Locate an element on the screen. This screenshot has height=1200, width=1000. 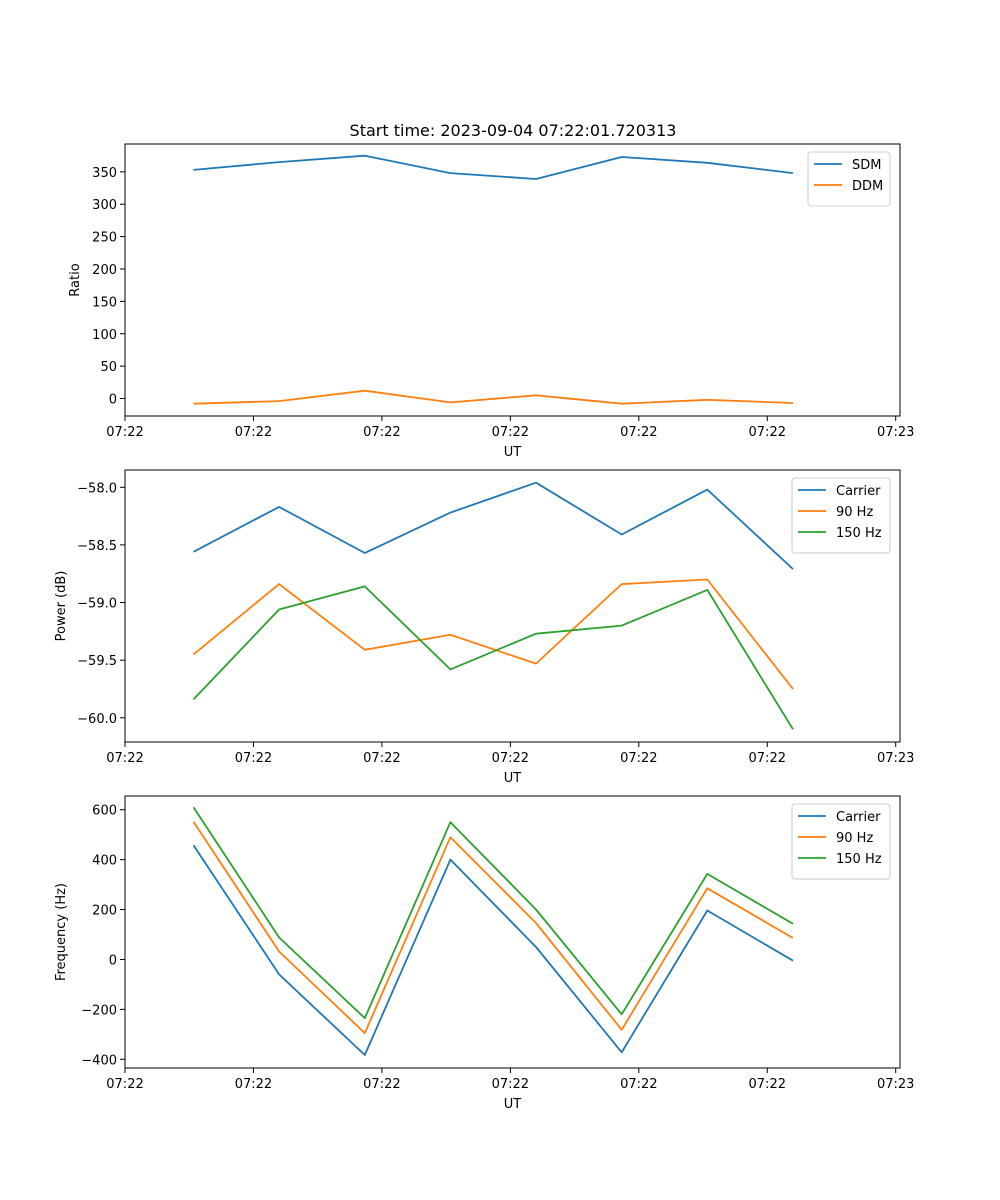
y-tick-label: −200 is located at coordinates (99, 1010).